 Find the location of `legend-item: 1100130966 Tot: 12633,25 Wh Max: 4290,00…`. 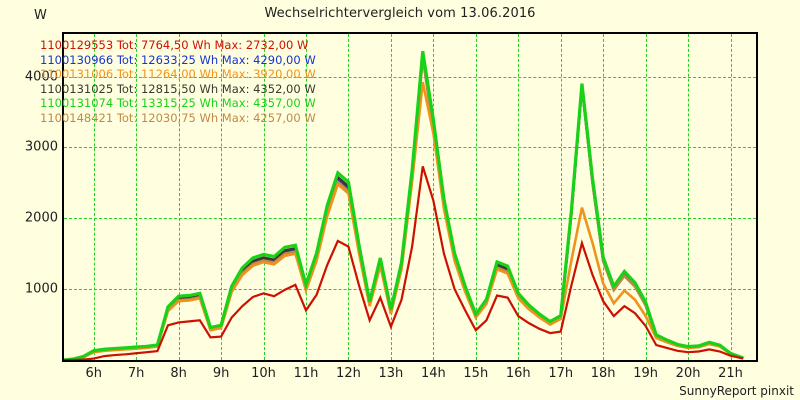

legend-item: 1100130966 Tot: 12633,25 Wh Max: 4290,00… is located at coordinates (178, 59).